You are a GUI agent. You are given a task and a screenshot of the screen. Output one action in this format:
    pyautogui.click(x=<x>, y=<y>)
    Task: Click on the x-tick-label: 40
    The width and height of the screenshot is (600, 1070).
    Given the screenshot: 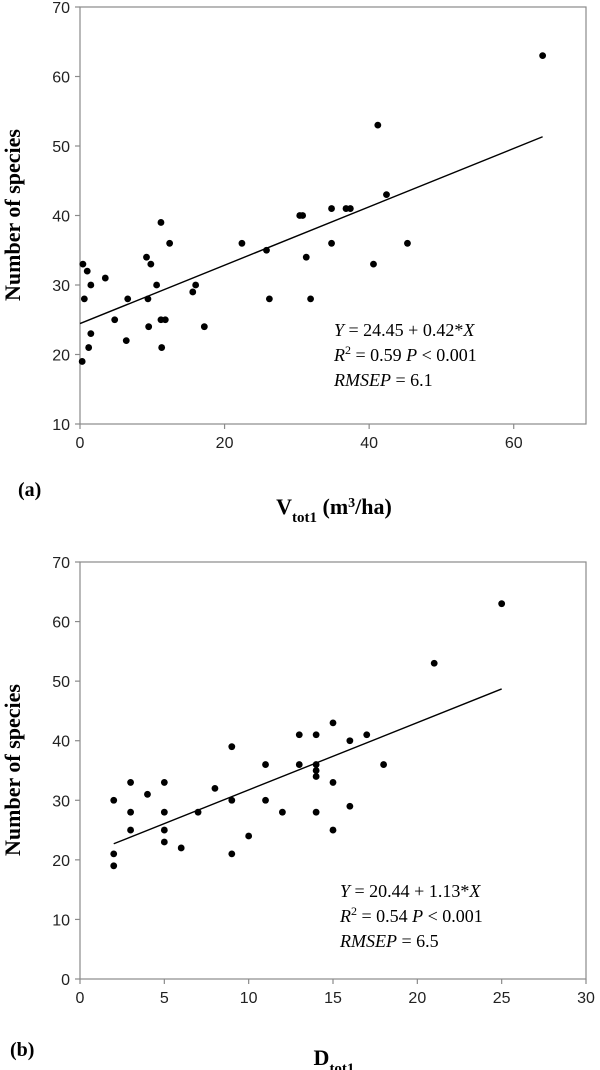 What is the action you would take?
    pyautogui.click(x=369, y=443)
    